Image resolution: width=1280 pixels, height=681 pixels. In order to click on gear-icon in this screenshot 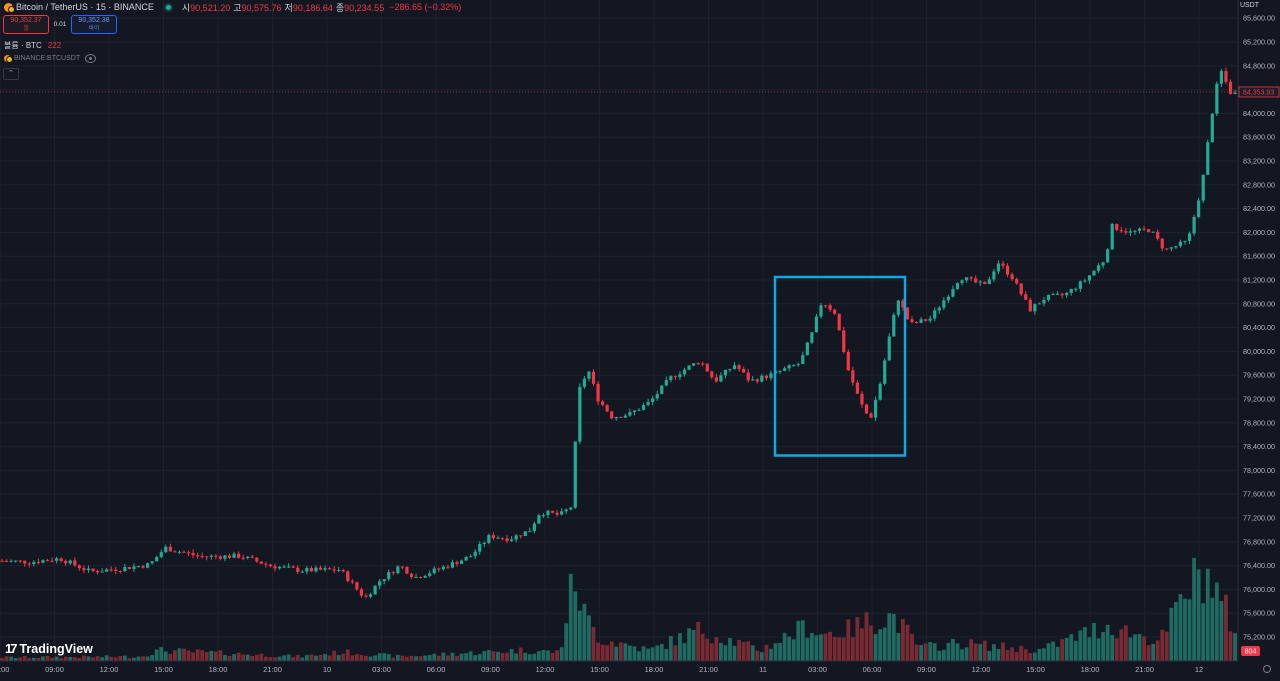, I will do `click(1267, 669)`.